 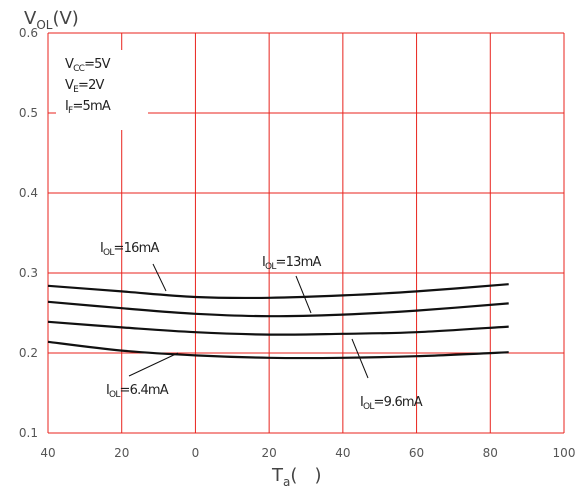 I want to click on series-label: IOL=9.6mA, so click(x=391, y=403).